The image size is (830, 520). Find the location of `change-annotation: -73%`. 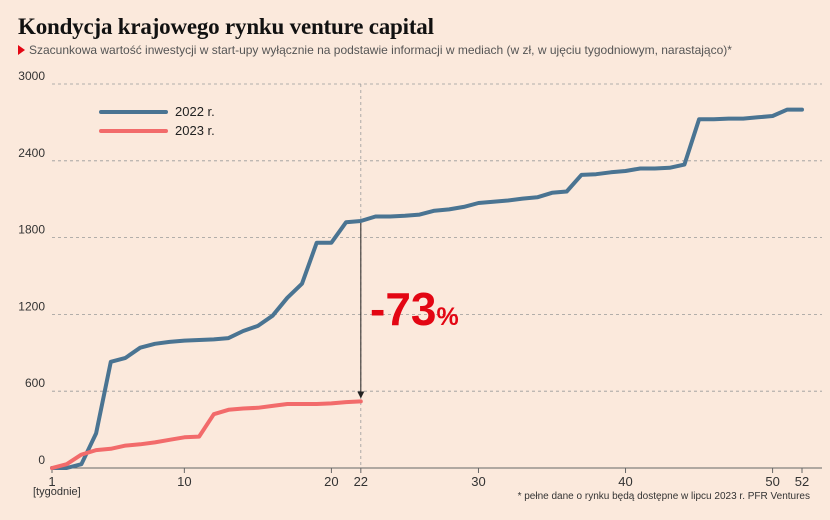

change-annotation: -73% is located at coordinates (414, 309).